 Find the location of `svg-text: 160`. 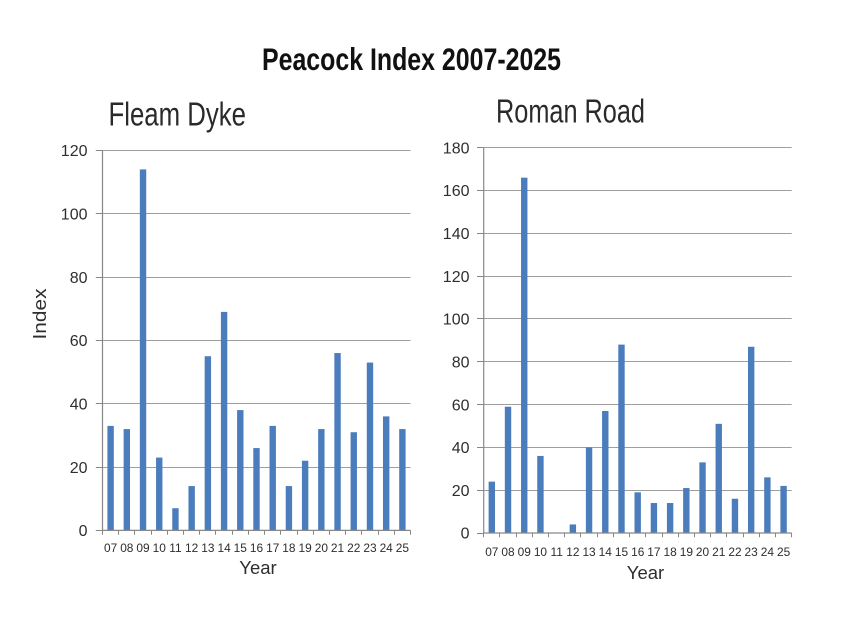

svg-text: 160 is located at coordinates (456, 191).